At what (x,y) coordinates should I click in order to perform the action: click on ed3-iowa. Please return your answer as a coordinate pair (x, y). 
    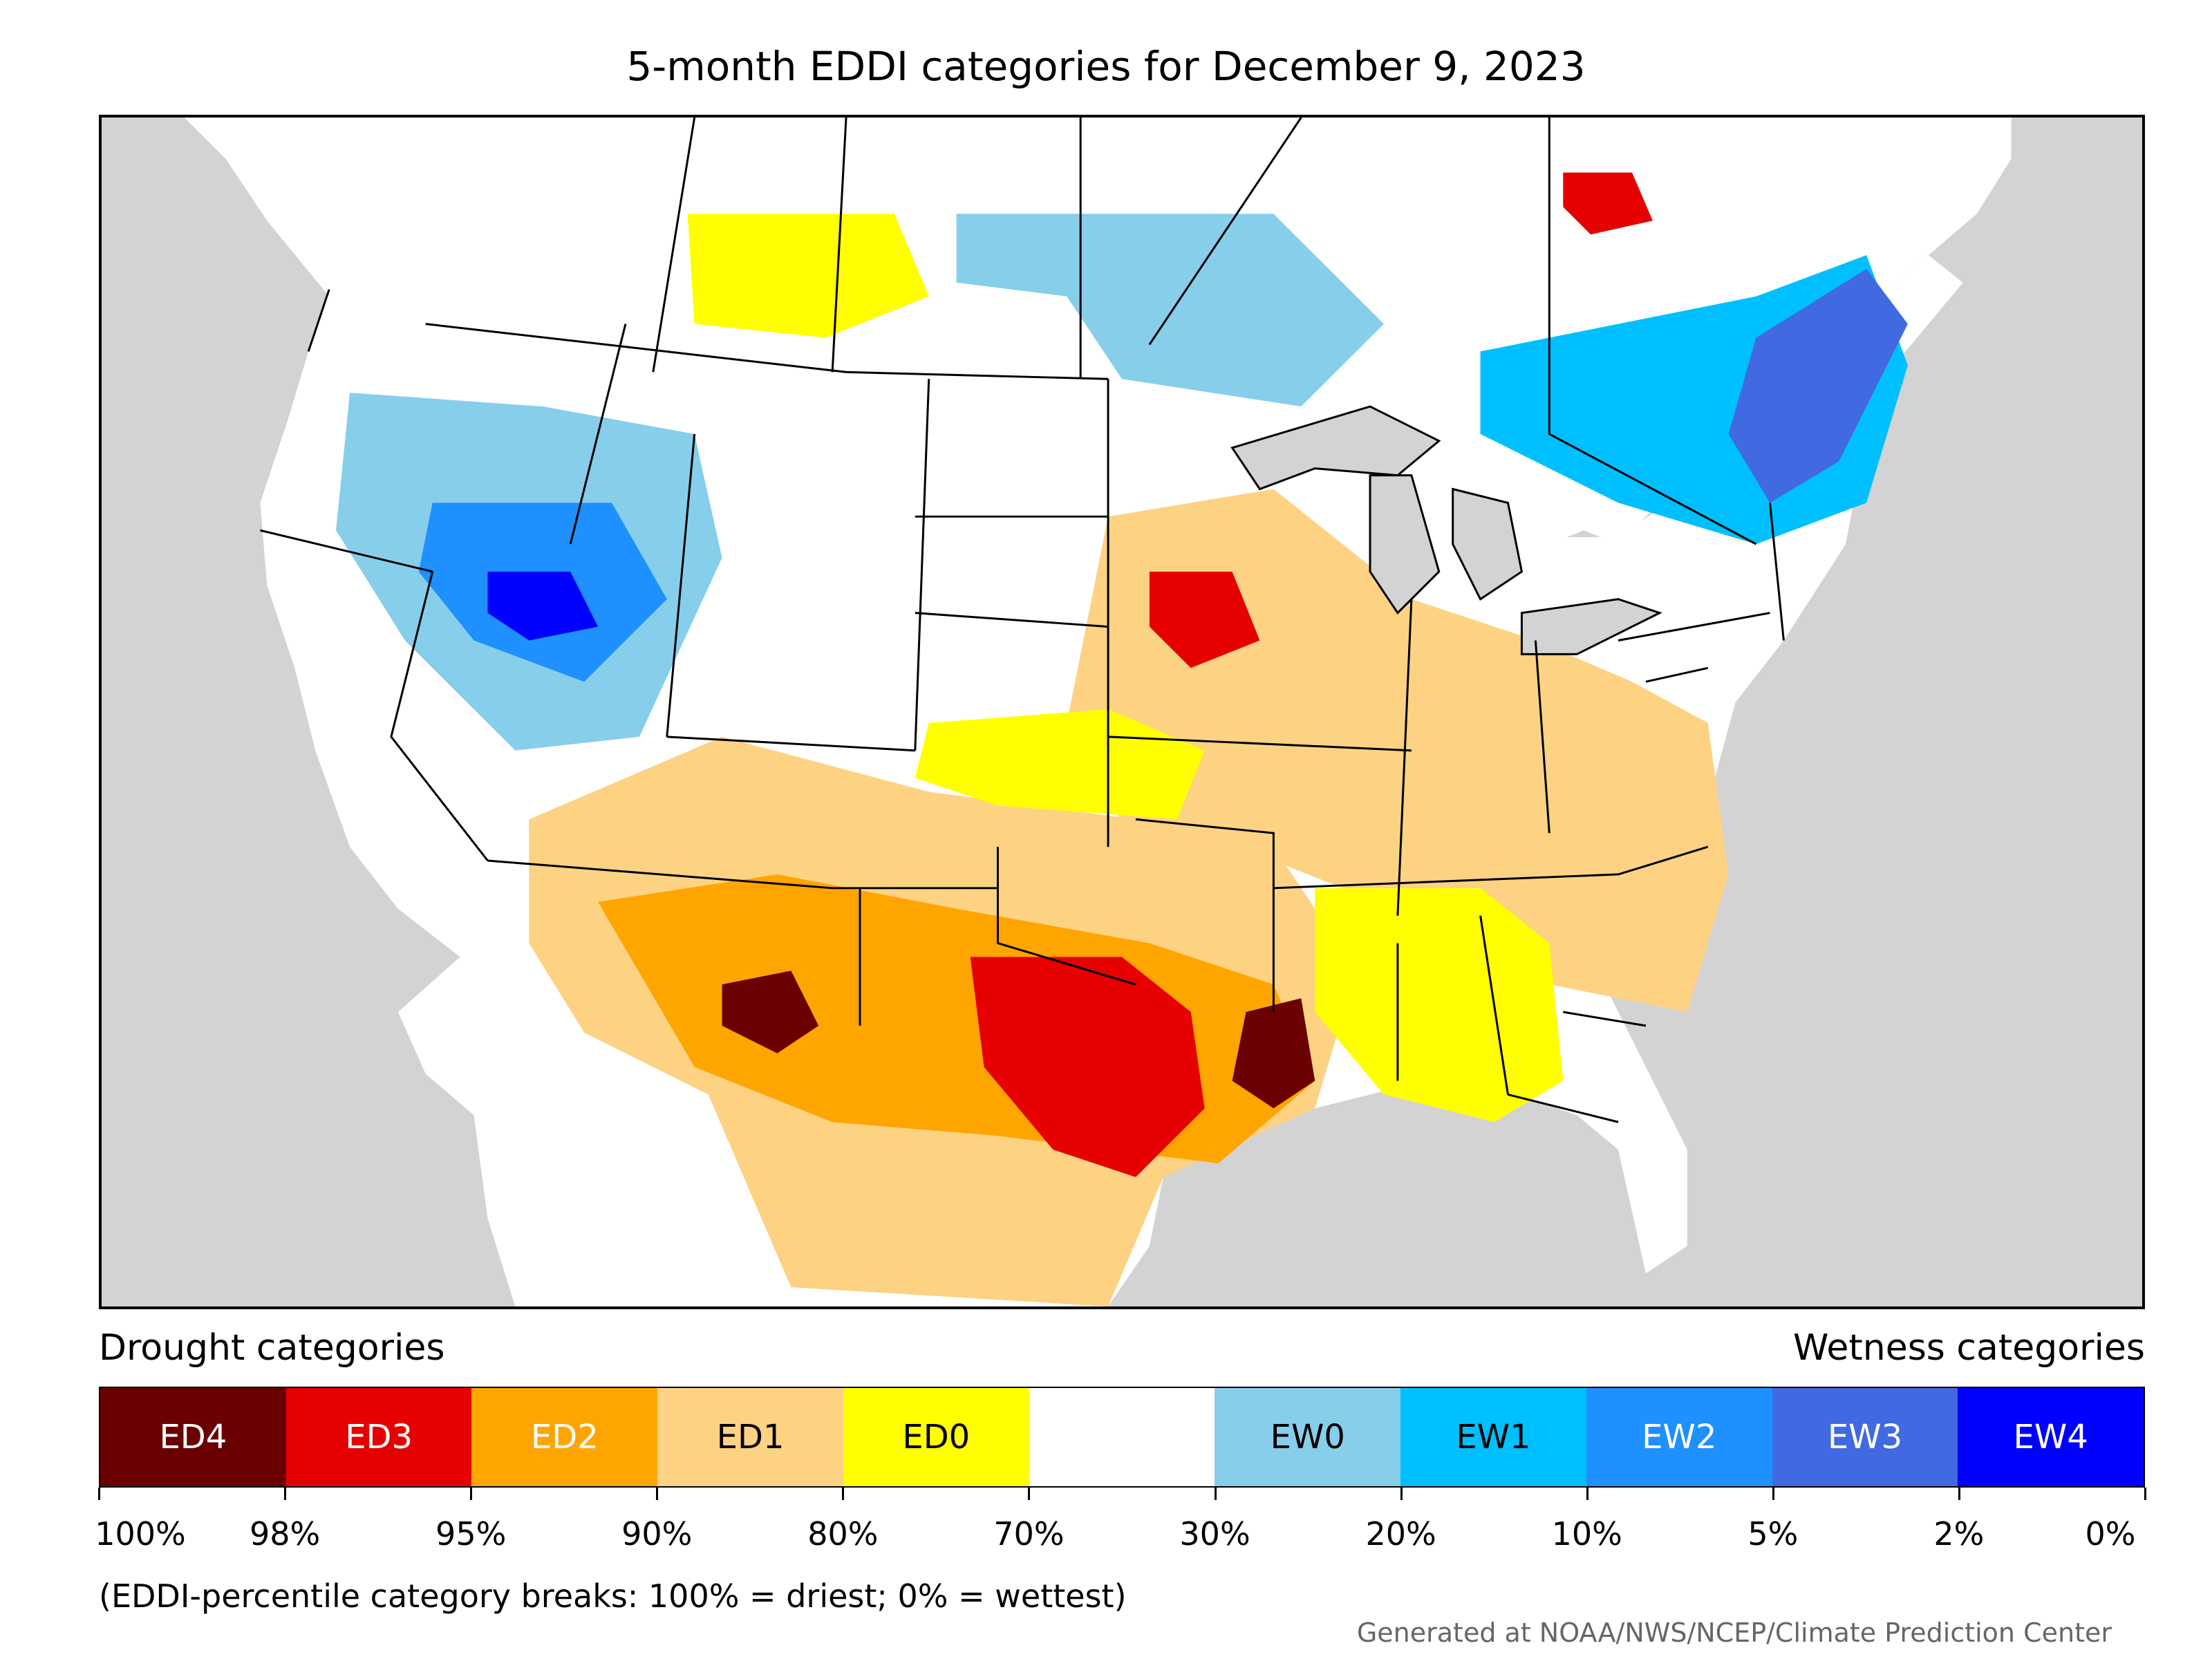
    Looking at the image, I should click on (1204, 619).